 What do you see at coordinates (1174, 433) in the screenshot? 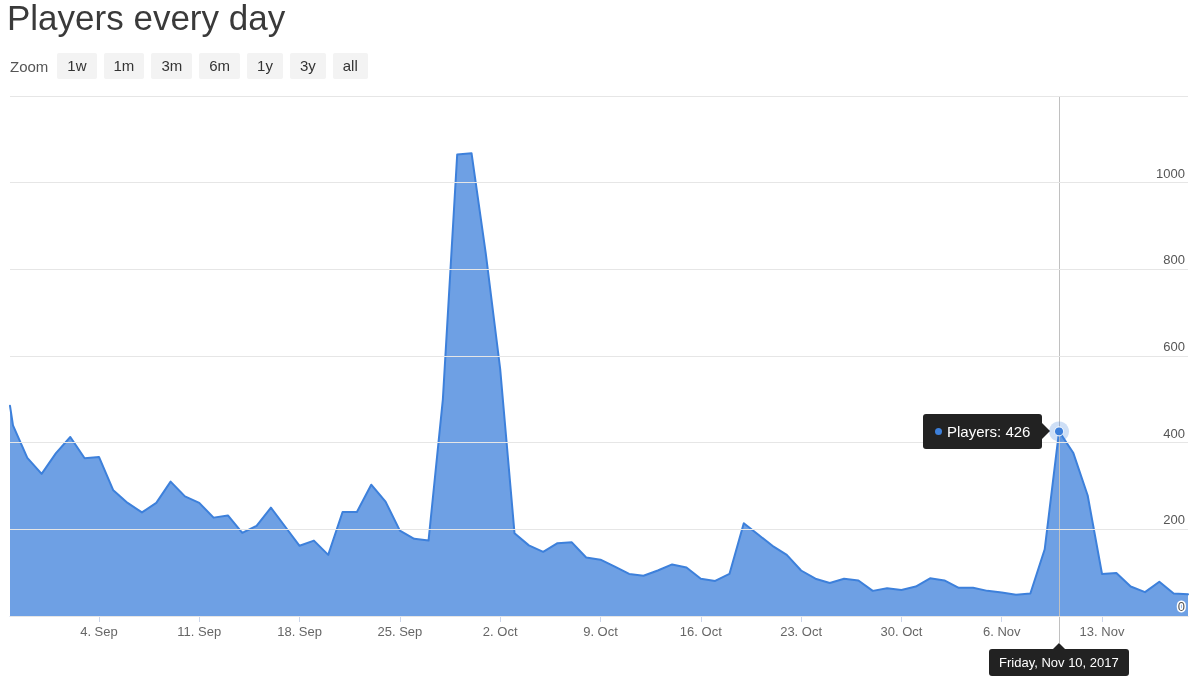
I see `y-tick-label: 400` at bounding box center [1174, 433].